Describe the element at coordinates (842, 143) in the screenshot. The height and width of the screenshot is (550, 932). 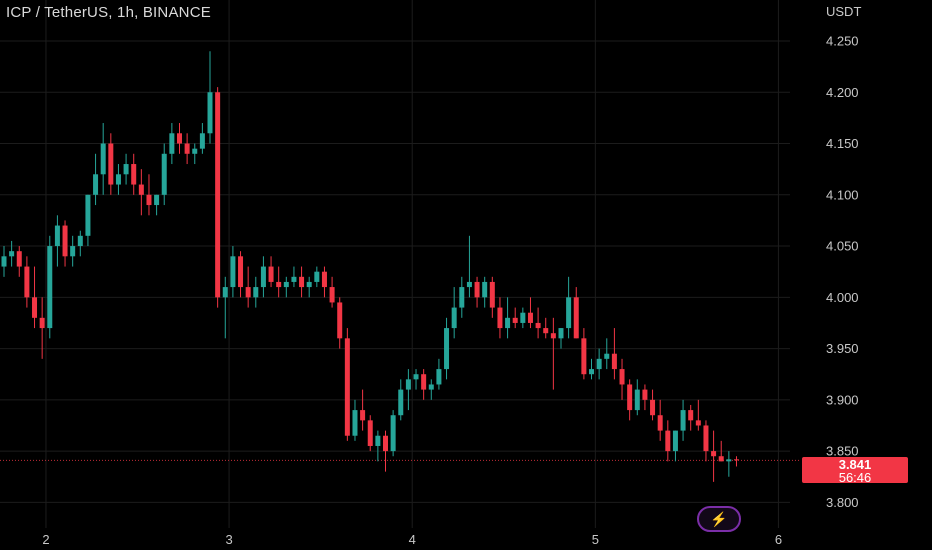
I see `y-tick-label: 4.150` at that location.